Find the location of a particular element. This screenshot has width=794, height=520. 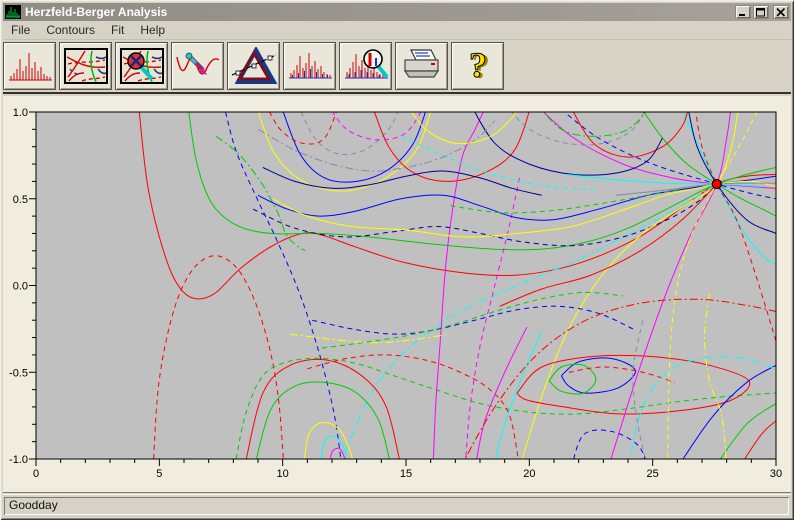

wave-fit-icon is located at coordinates (197, 63).